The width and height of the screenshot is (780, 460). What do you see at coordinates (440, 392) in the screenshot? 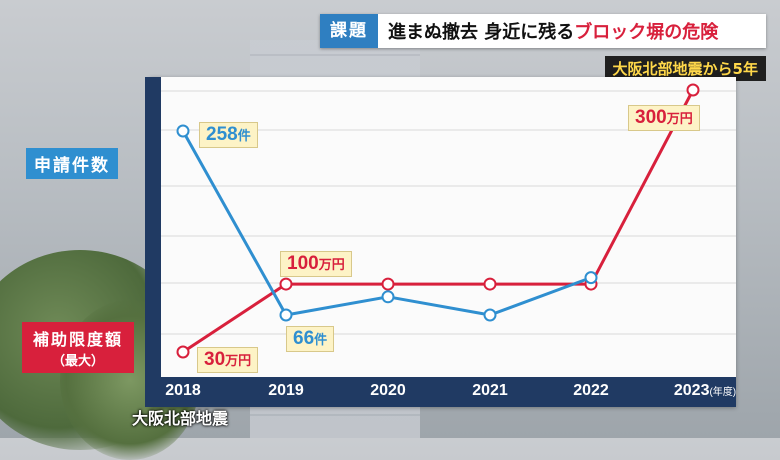
I see `x-axis-bar` at bounding box center [440, 392].